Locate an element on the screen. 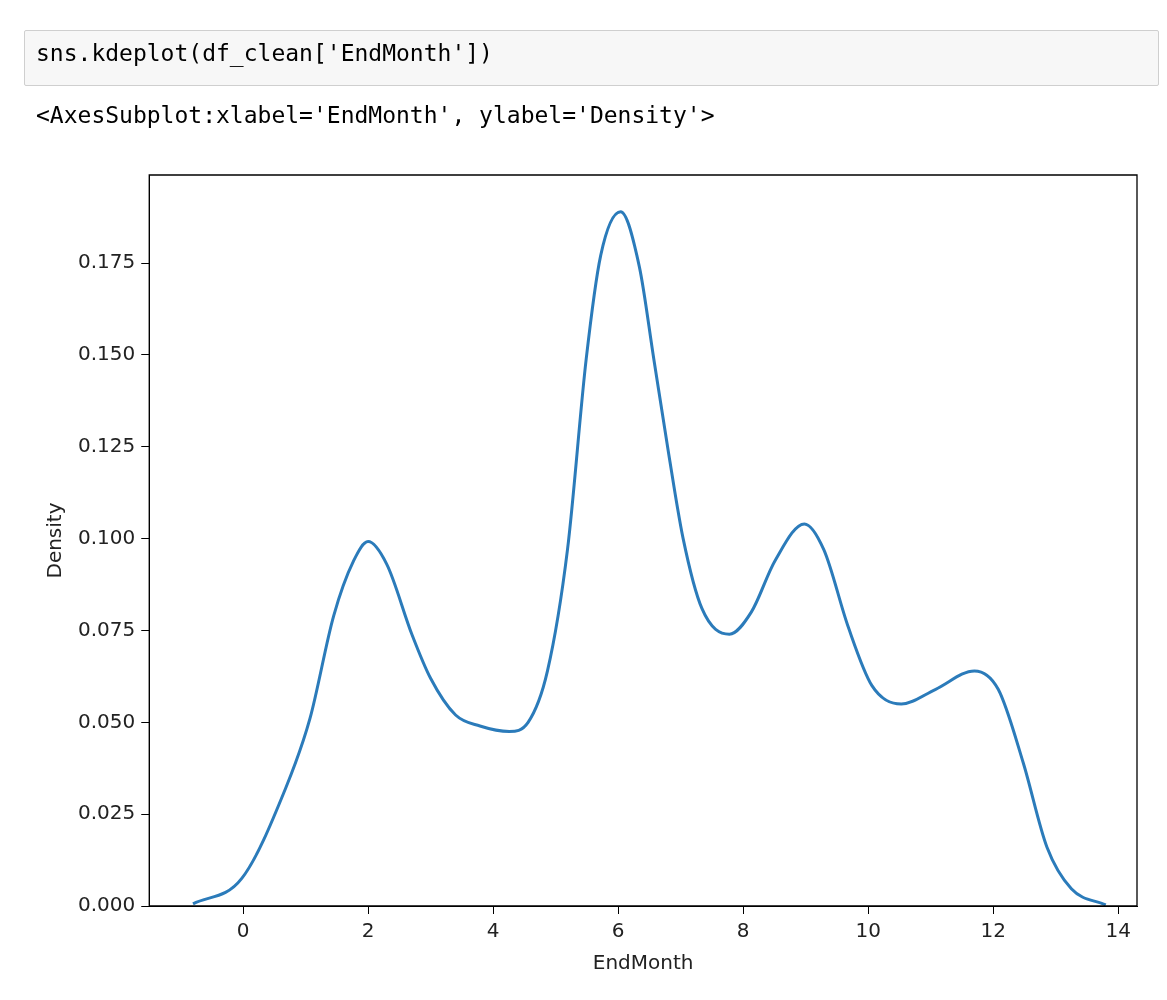 The height and width of the screenshot is (1000, 1167). x-tick-label: 8 is located at coordinates (743, 930).